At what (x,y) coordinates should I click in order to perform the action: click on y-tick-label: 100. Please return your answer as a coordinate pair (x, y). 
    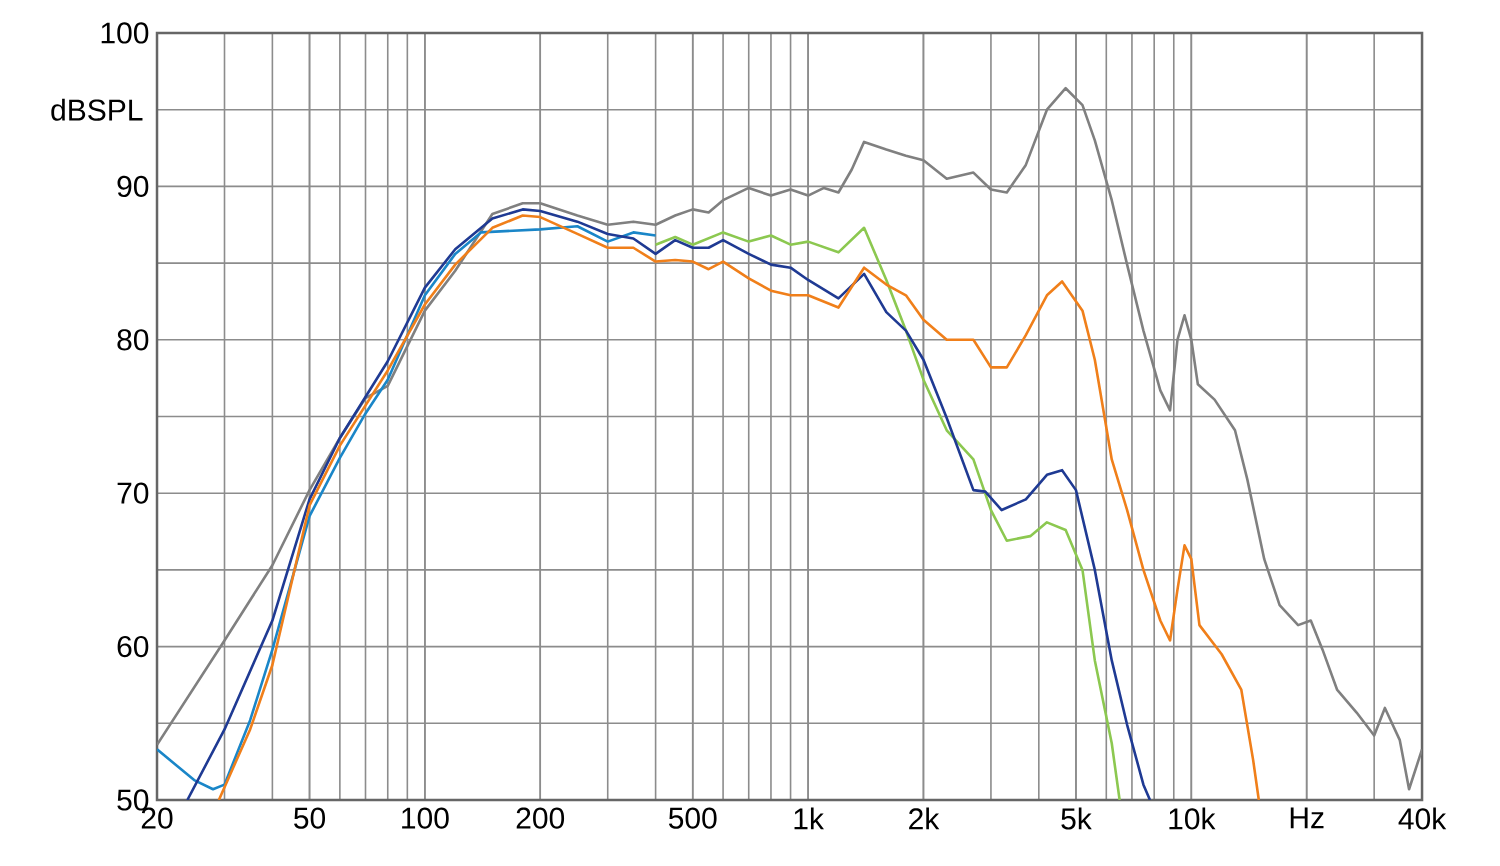
    Looking at the image, I should click on (125, 33).